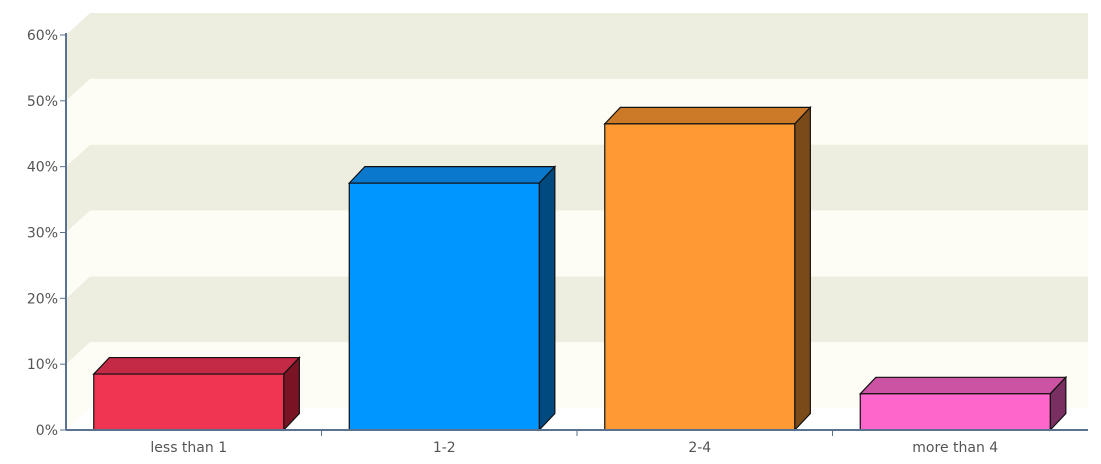  What do you see at coordinates (955, 448) in the screenshot?
I see `x-tick-label: more than 4` at bounding box center [955, 448].